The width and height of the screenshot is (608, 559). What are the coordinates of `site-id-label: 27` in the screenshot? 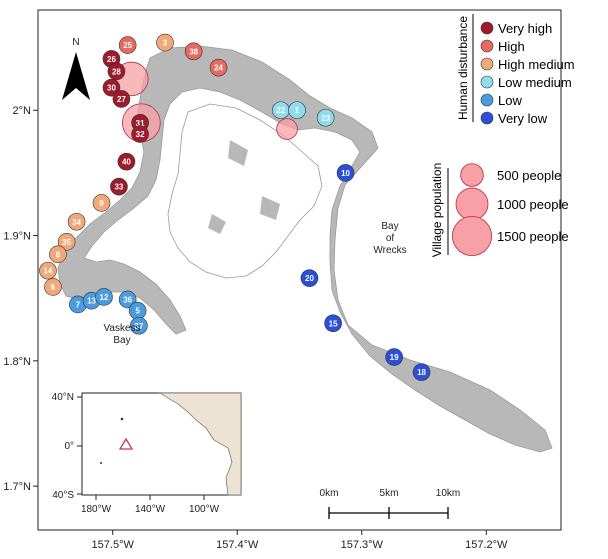 It's located at (121, 99).